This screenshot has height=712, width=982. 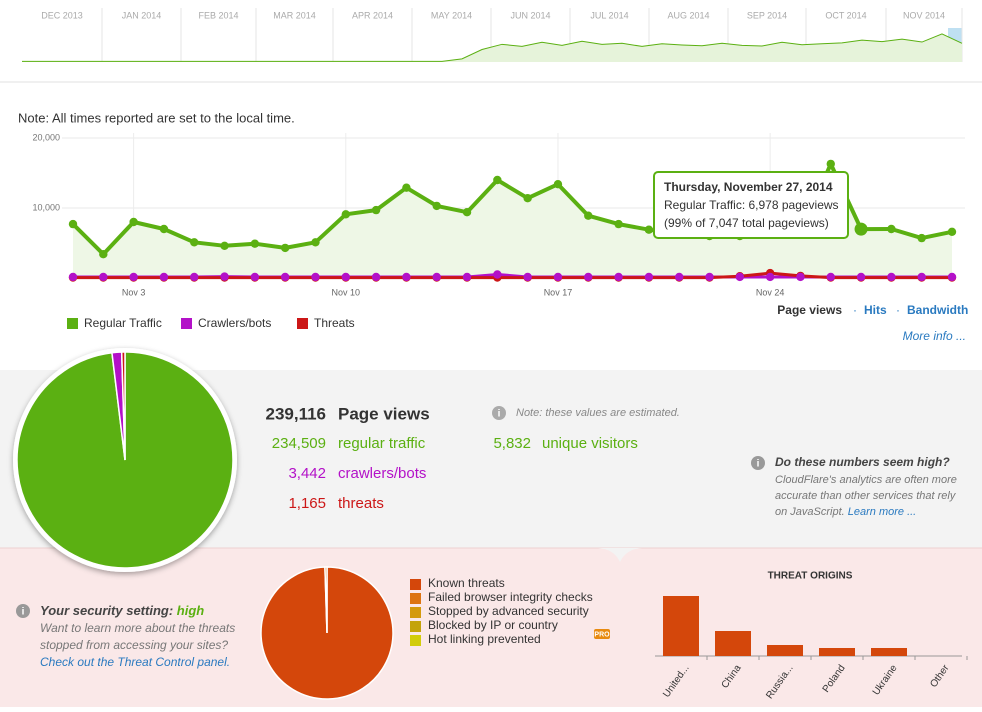 I want to click on row-value: 3,442, so click(x=307, y=473).